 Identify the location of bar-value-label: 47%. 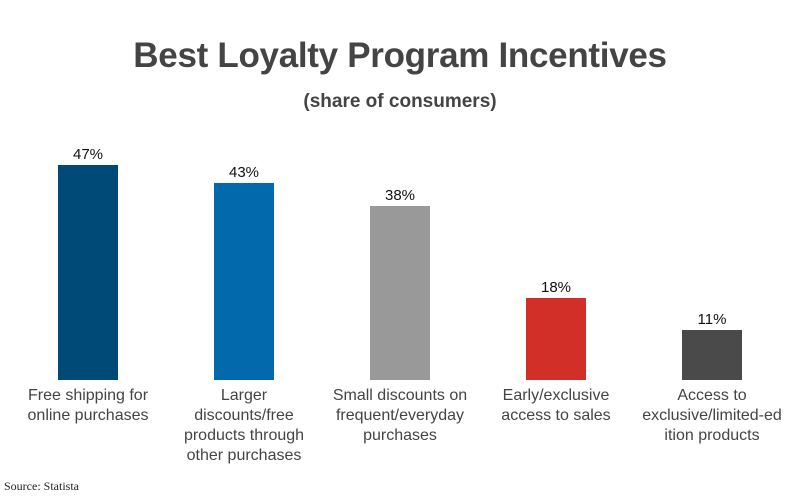
(88, 154).